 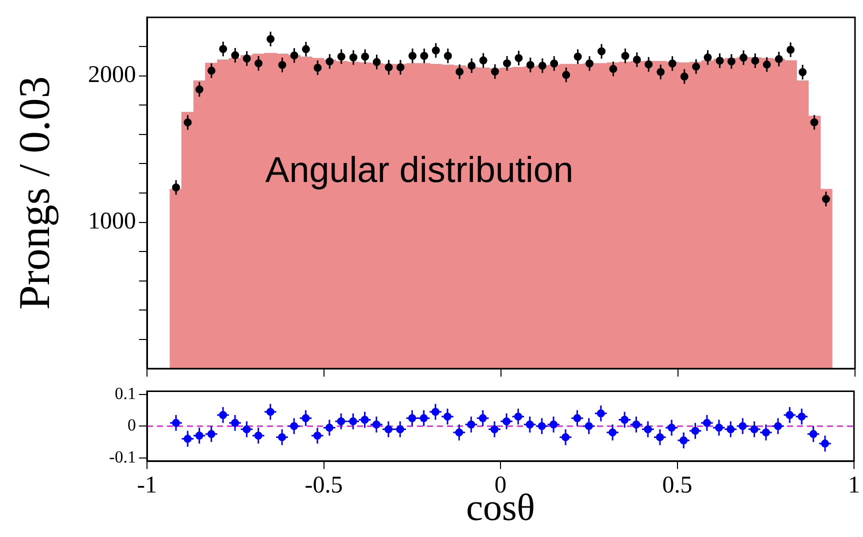 I want to click on x-tick-label: 1, so click(x=854, y=485).